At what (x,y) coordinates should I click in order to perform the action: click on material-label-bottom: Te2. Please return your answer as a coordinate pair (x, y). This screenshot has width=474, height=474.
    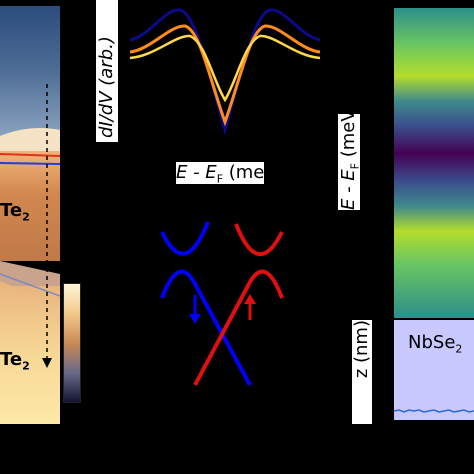
    Looking at the image, I should click on (15, 361).